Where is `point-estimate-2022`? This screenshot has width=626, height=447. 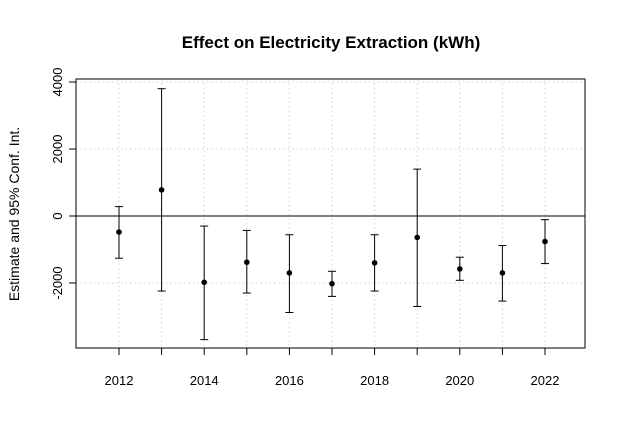 point-estimate-2022 is located at coordinates (545, 241).